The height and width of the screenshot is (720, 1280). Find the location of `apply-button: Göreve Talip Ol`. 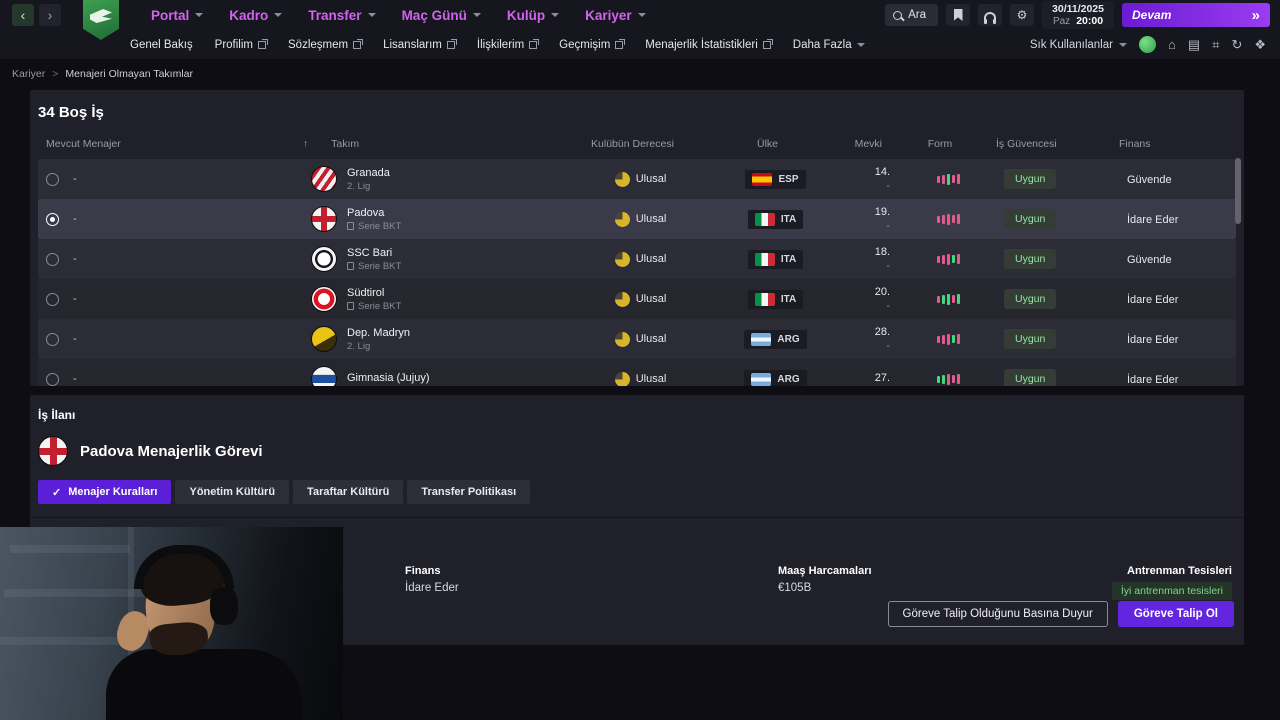

apply-button: Göreve Talip Ol is located at coordinates (1175, 614).